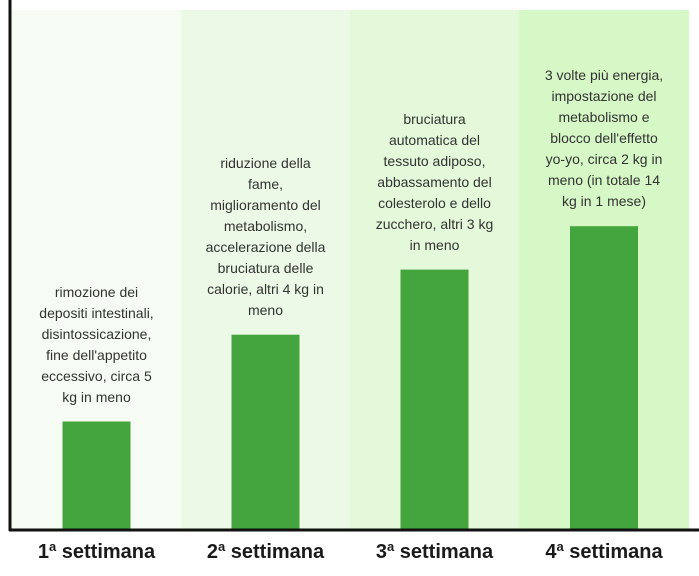 This screenshot has width=699, height=576. Describe the element at coordinates (96, 551) in the screenshot. I see `x-tick-label-week-1: 1a settimana` at that location.